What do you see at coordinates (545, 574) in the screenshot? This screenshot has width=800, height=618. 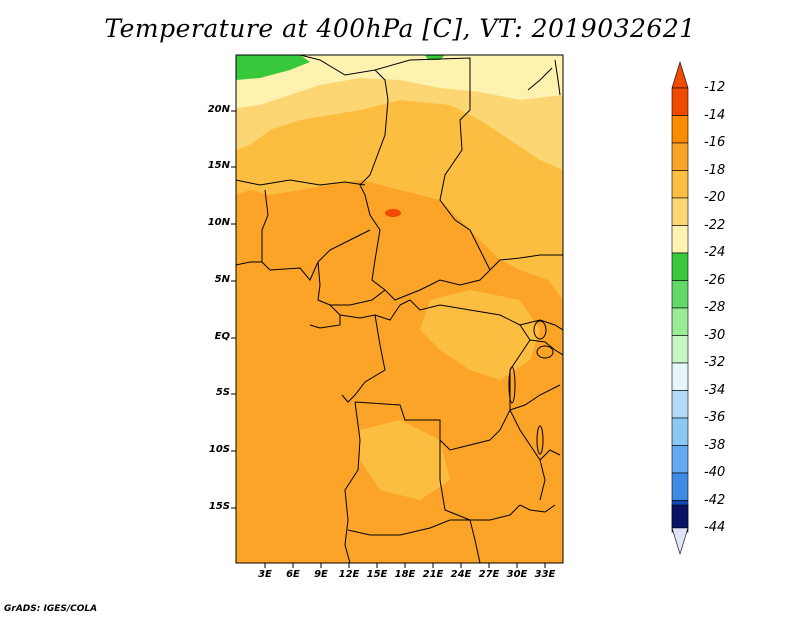 I see `lon-label: 33E` at bounding box center [545, 574].